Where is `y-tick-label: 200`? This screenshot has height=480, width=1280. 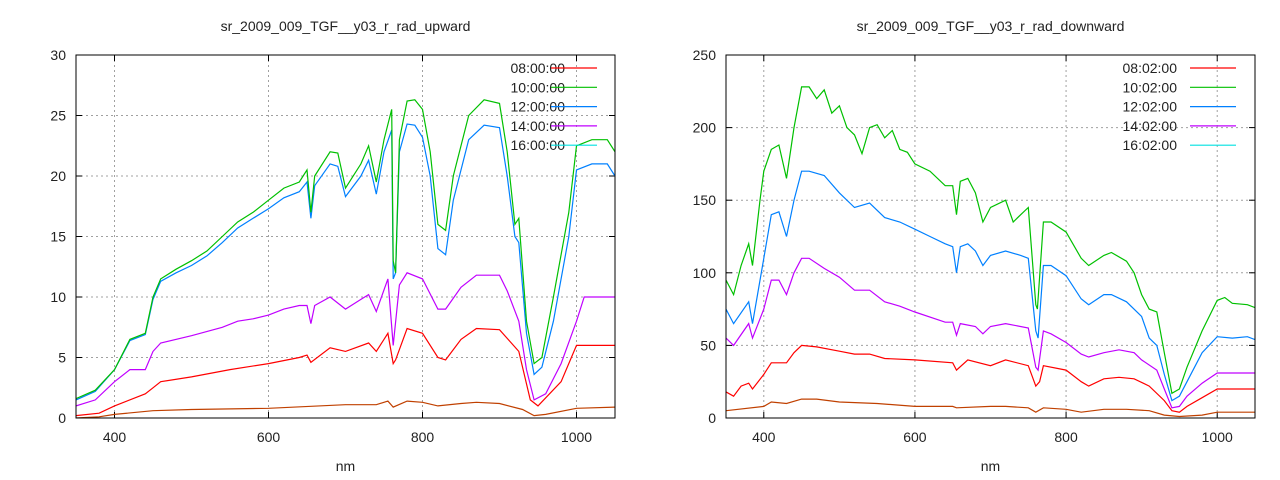
y-tick-label: 200 is located at coordinates (705, 128).